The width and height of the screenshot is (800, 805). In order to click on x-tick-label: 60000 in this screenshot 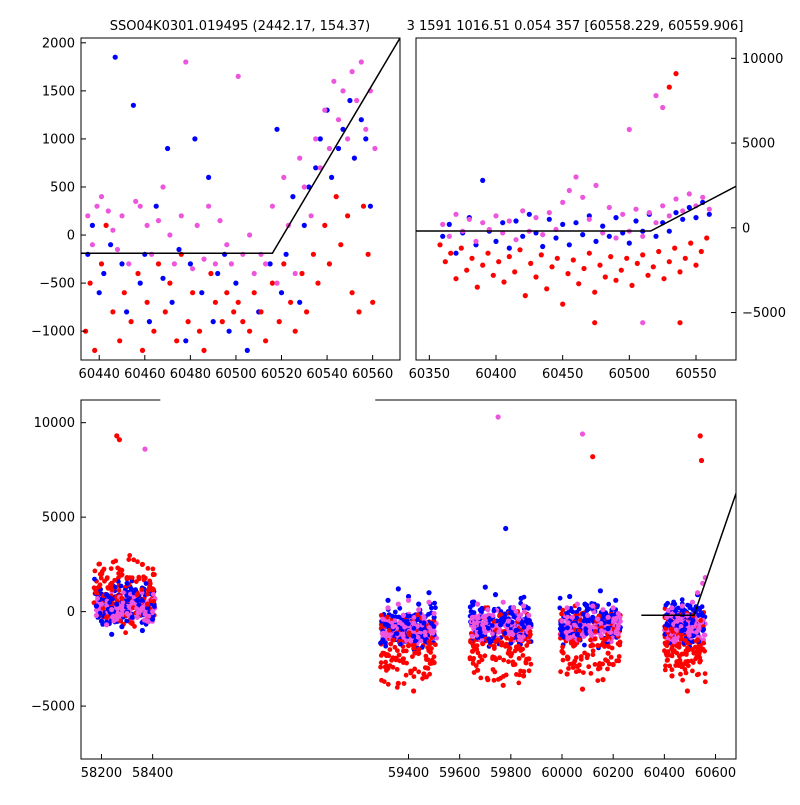, I will do `click(561, 773)`.